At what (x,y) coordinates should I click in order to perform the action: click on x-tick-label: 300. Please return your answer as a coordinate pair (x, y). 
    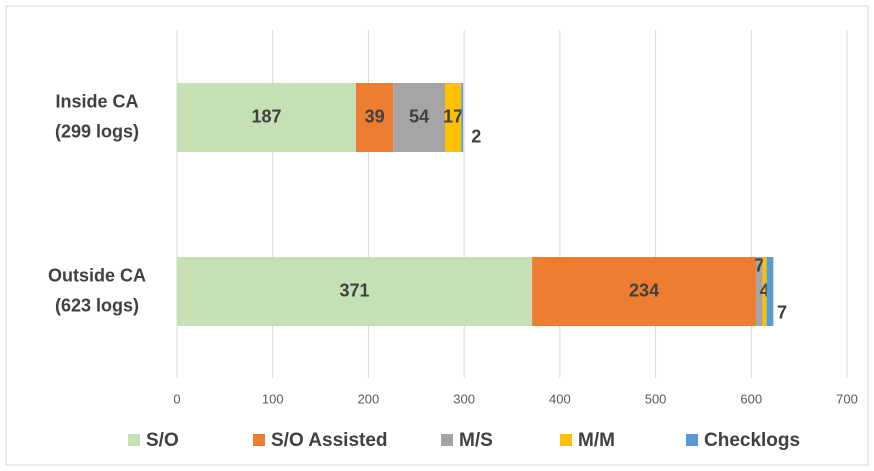
    Looking at the image, I should click on (464, 398).